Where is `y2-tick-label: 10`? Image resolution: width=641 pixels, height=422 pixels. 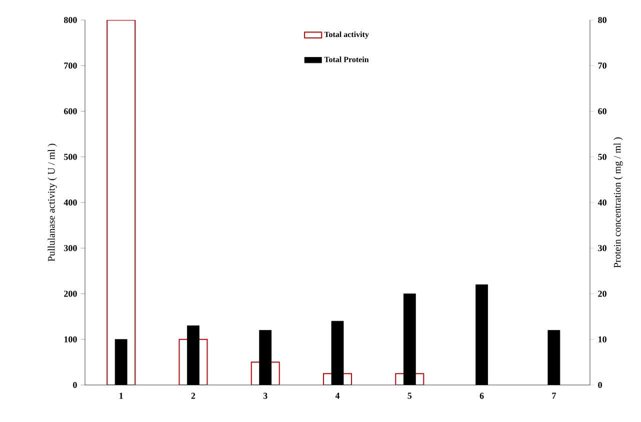 y2-tick-label: 10 is located at coordinates (602, 339).